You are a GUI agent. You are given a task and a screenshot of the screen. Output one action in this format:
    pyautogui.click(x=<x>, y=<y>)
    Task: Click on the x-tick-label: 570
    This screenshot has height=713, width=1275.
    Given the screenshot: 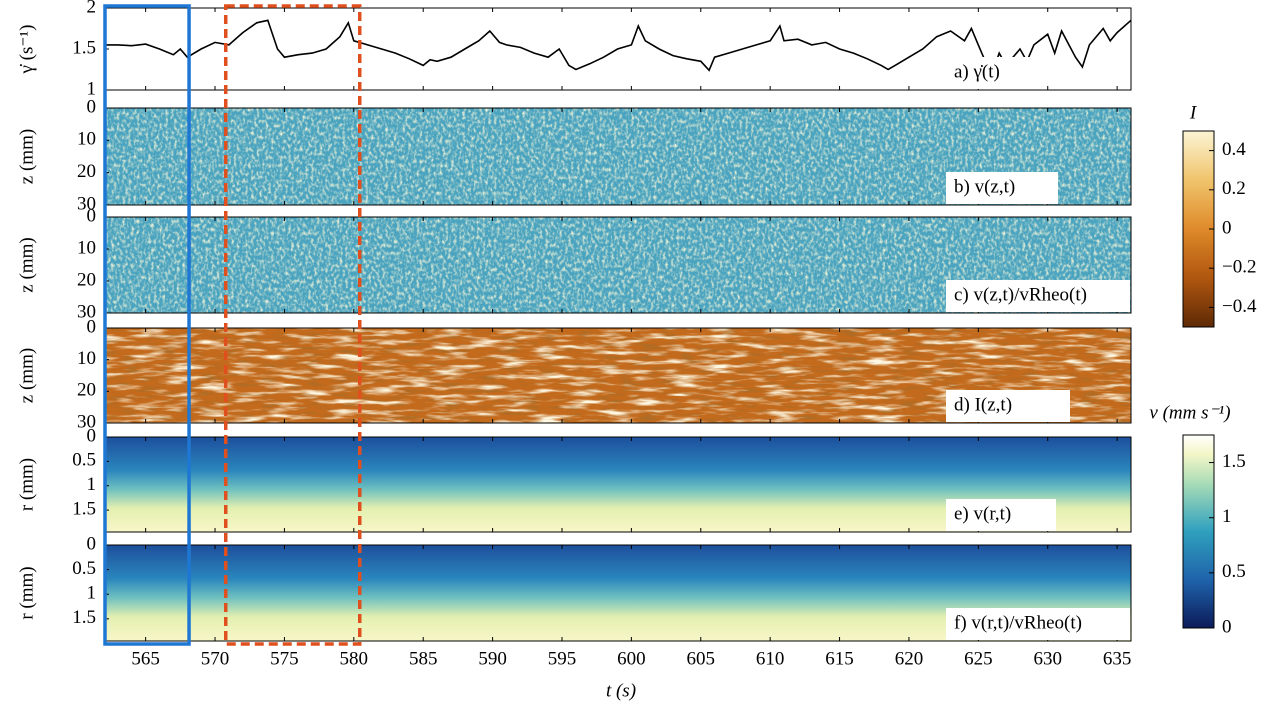 What is the action you would take?
    pyautogui.click(x=215, y=658)
    